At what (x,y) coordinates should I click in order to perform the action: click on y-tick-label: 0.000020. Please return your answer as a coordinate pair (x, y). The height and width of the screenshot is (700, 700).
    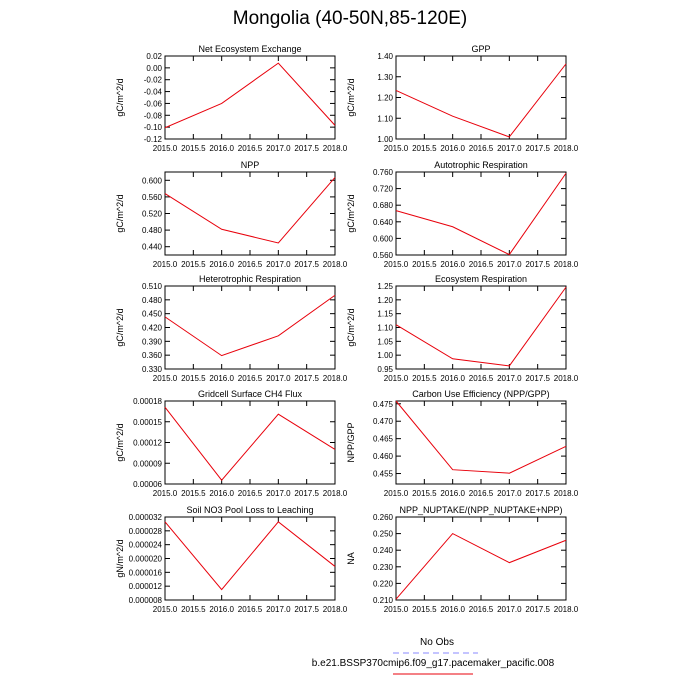
    Looking at the image, I should click on (146, 559).